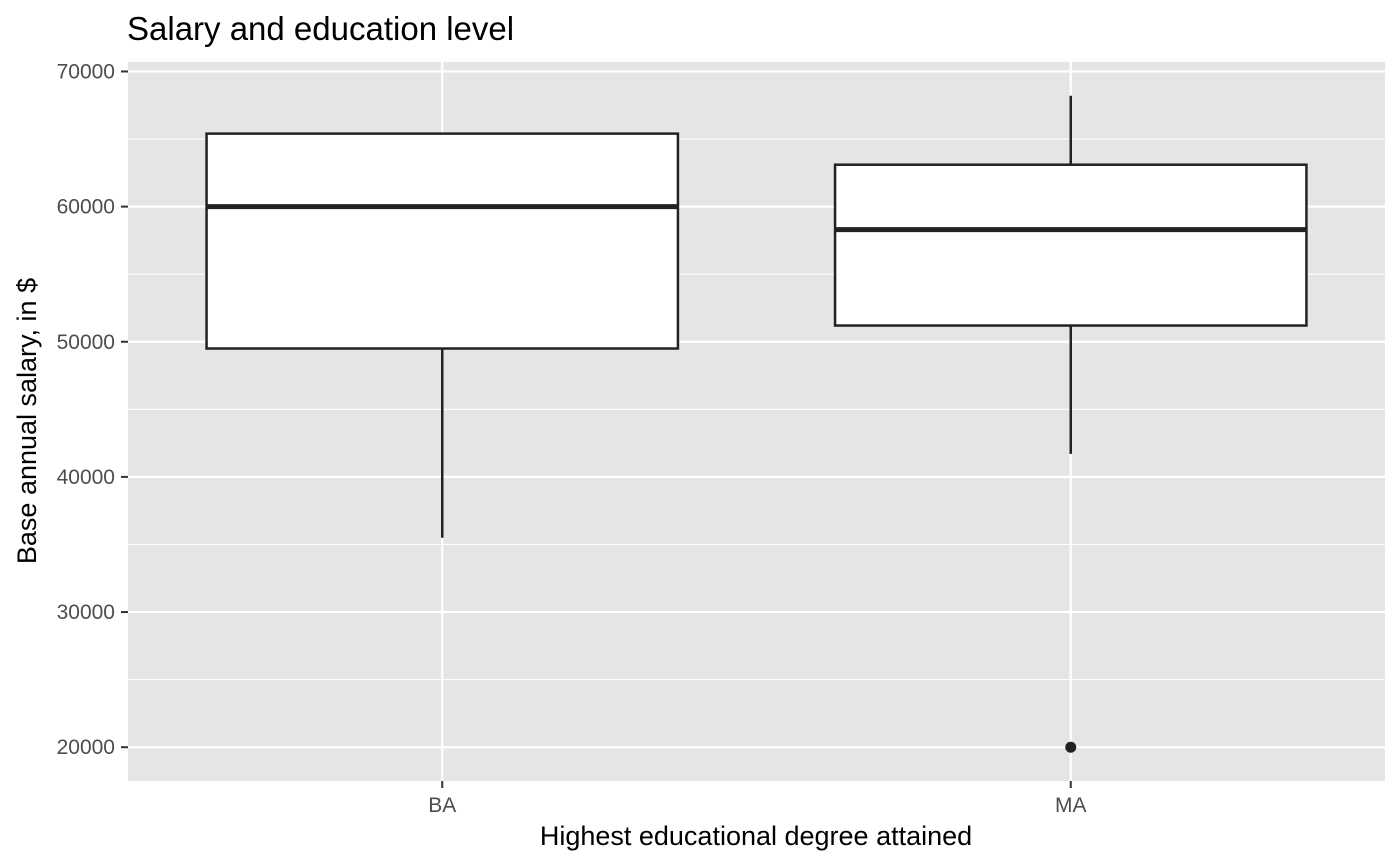 The image size is (1400, 866). What do you see at coordinates (320, 28) in the screenshot?
I see `chart-title: Salary and education level` at bounding box center [320, 28].